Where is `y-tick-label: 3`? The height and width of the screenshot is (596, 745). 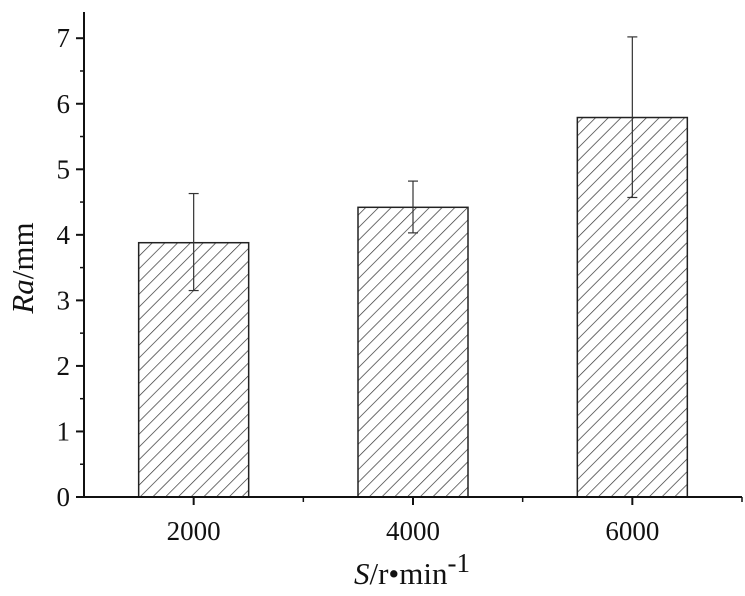 y-tick-label: 3 is located at coordinates (64, 300).